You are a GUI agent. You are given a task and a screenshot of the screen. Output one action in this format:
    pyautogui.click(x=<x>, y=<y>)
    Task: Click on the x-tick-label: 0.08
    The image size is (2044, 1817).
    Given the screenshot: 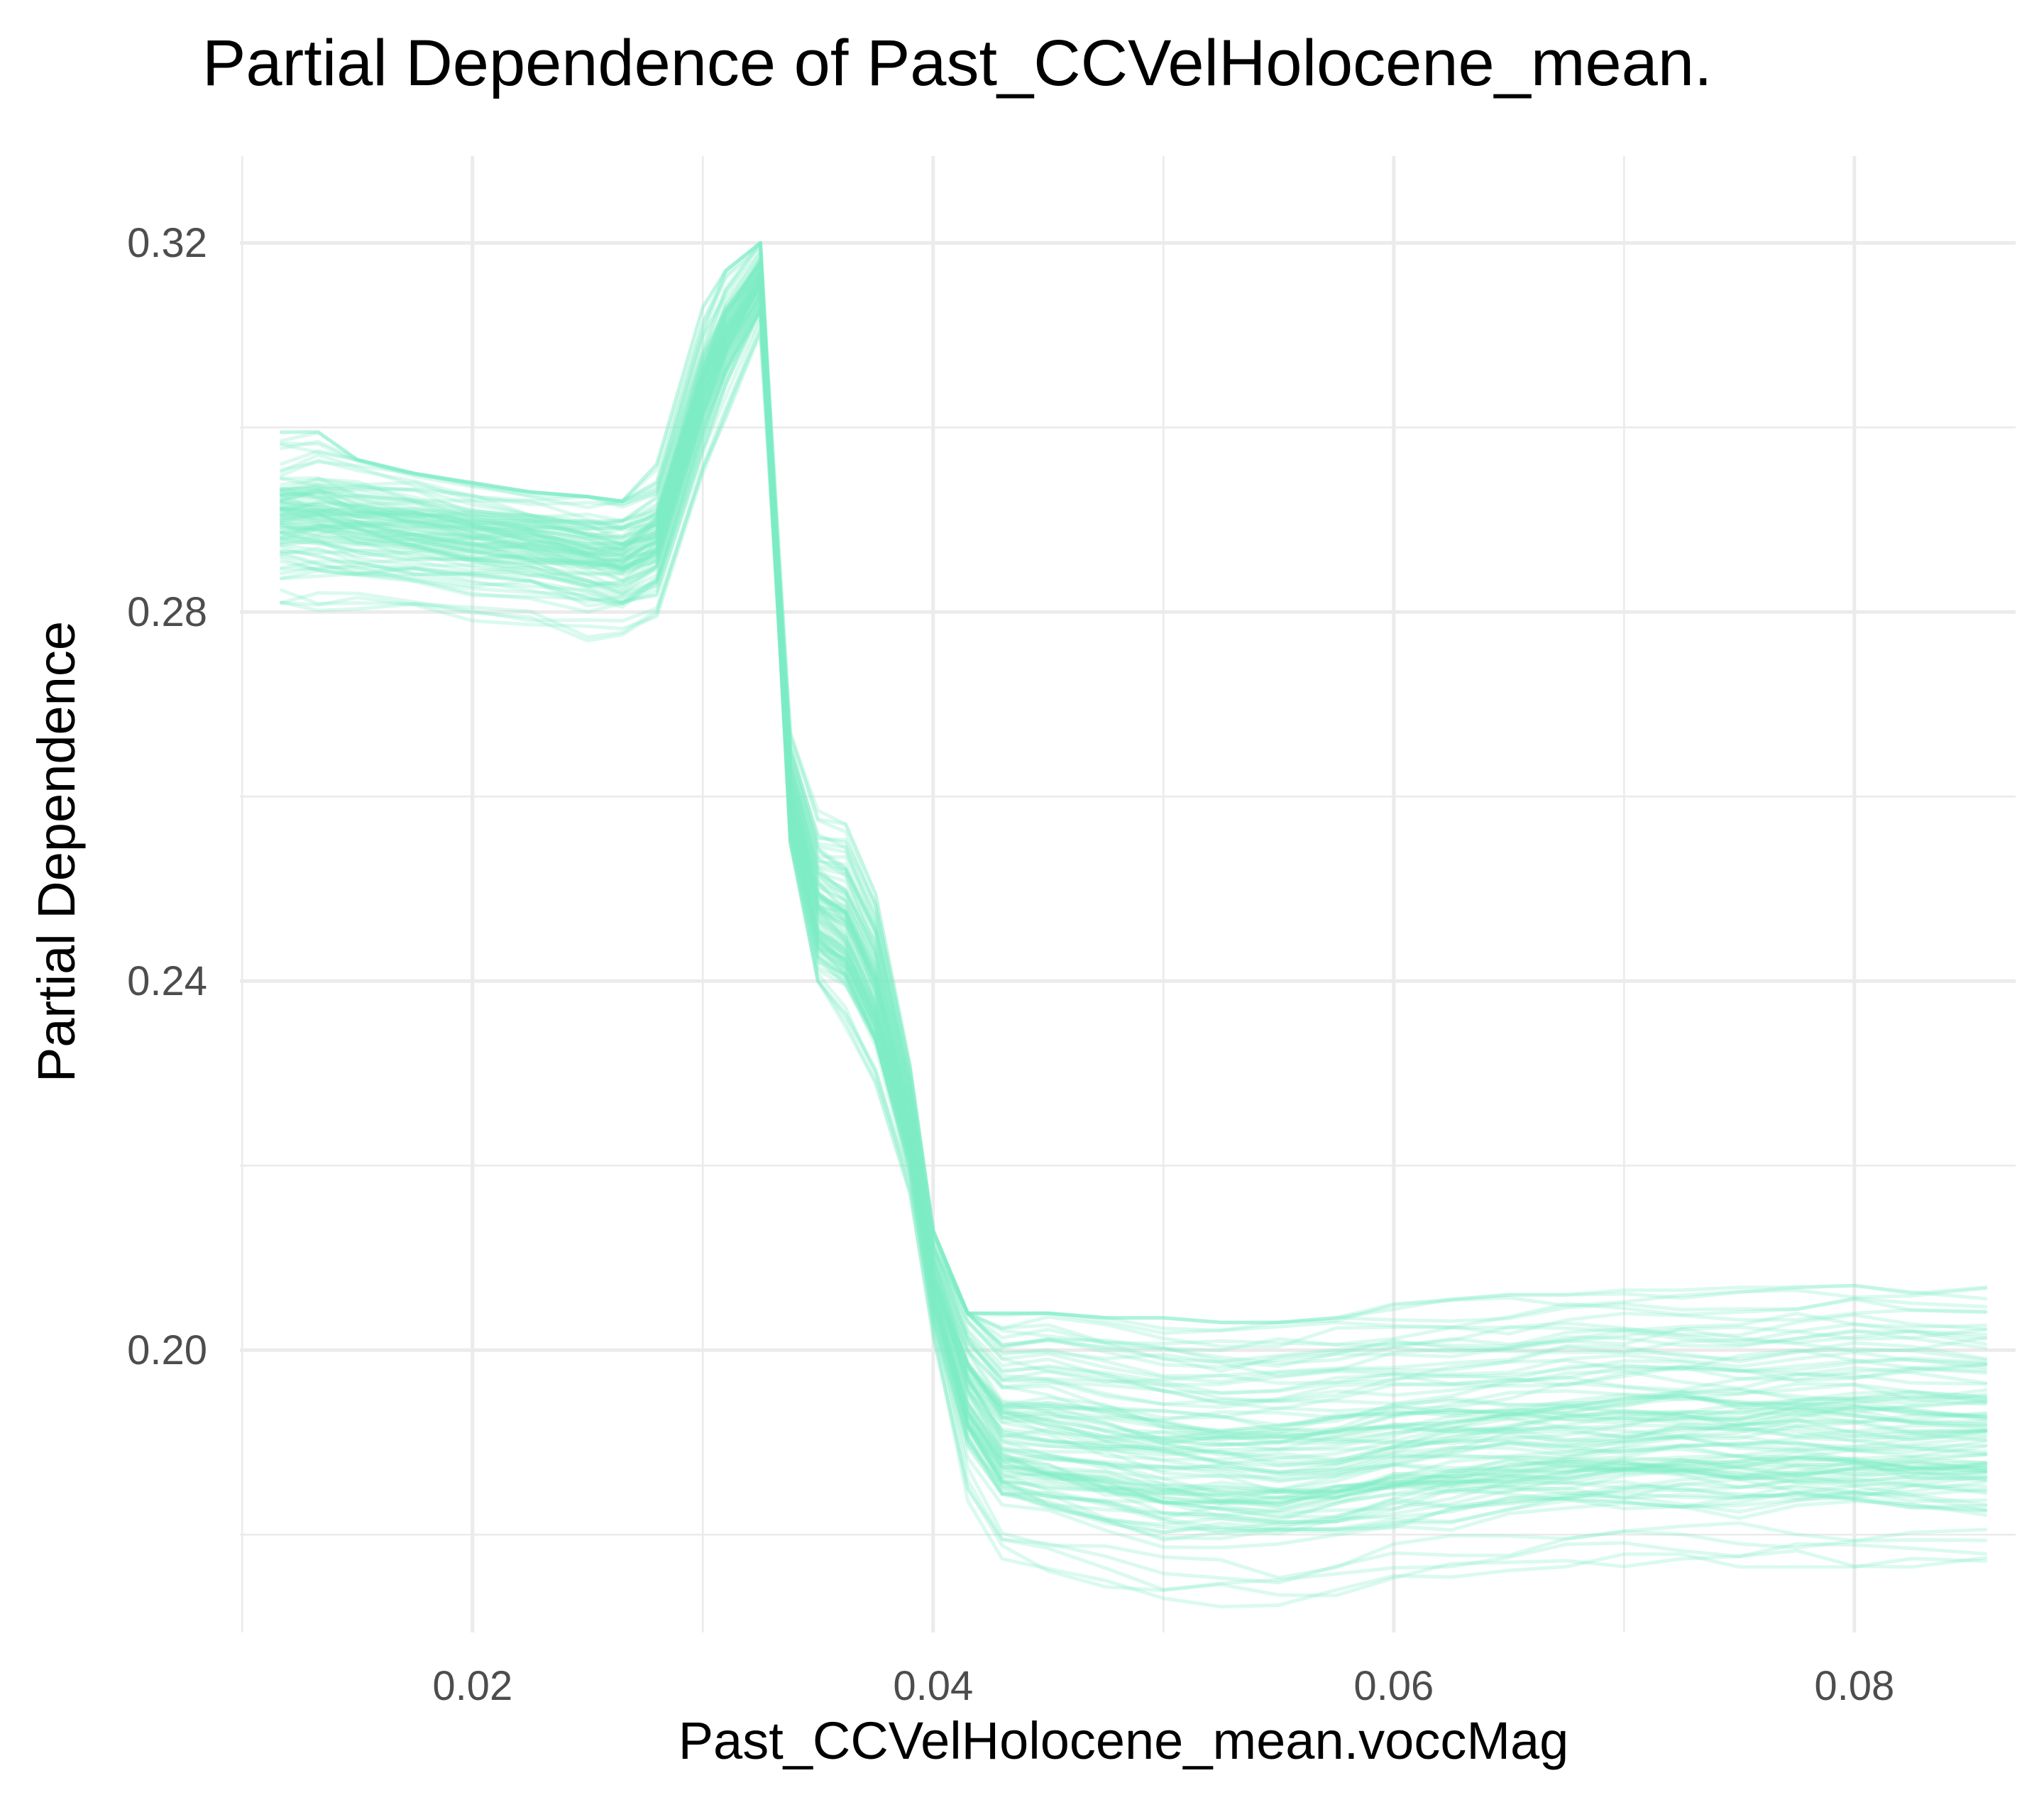 What is the action you would take?
    pyautogui.click(x=1854, y=1686)
    